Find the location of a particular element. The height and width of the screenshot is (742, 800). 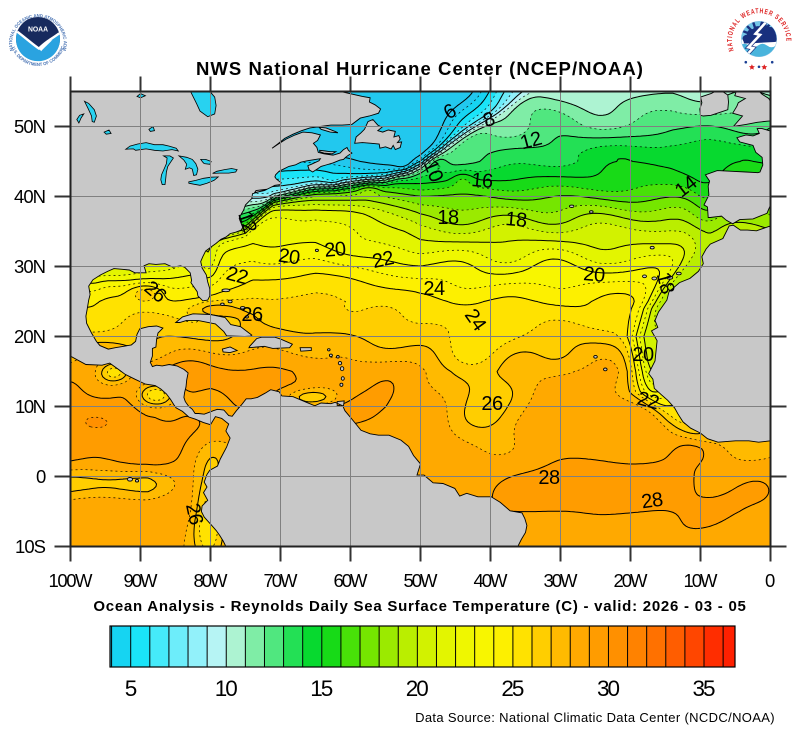

svg-text: NOAA is located at coordinates (38, 28).